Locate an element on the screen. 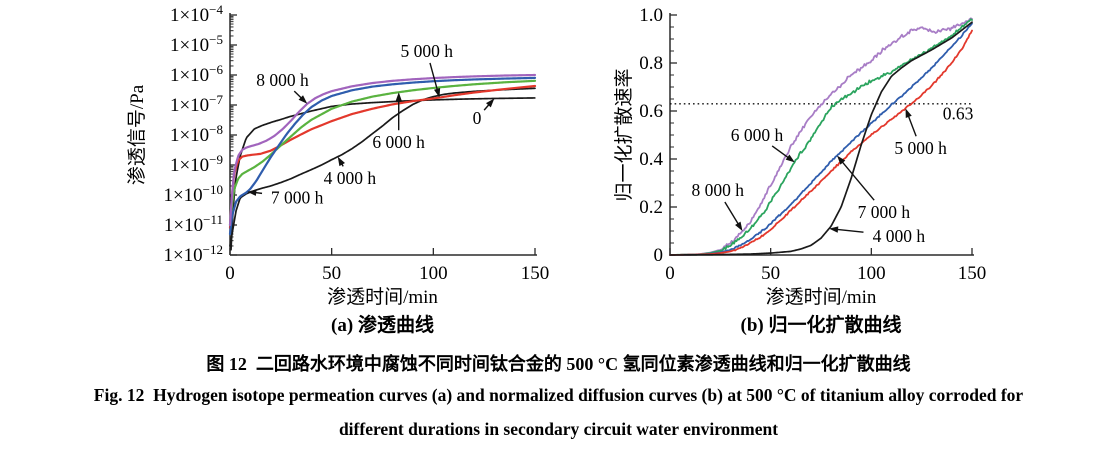 The width and height of the screenshot is (1117, 452). y-axis-title: 归一化扩散速率 is located at coordinates (624, 134).